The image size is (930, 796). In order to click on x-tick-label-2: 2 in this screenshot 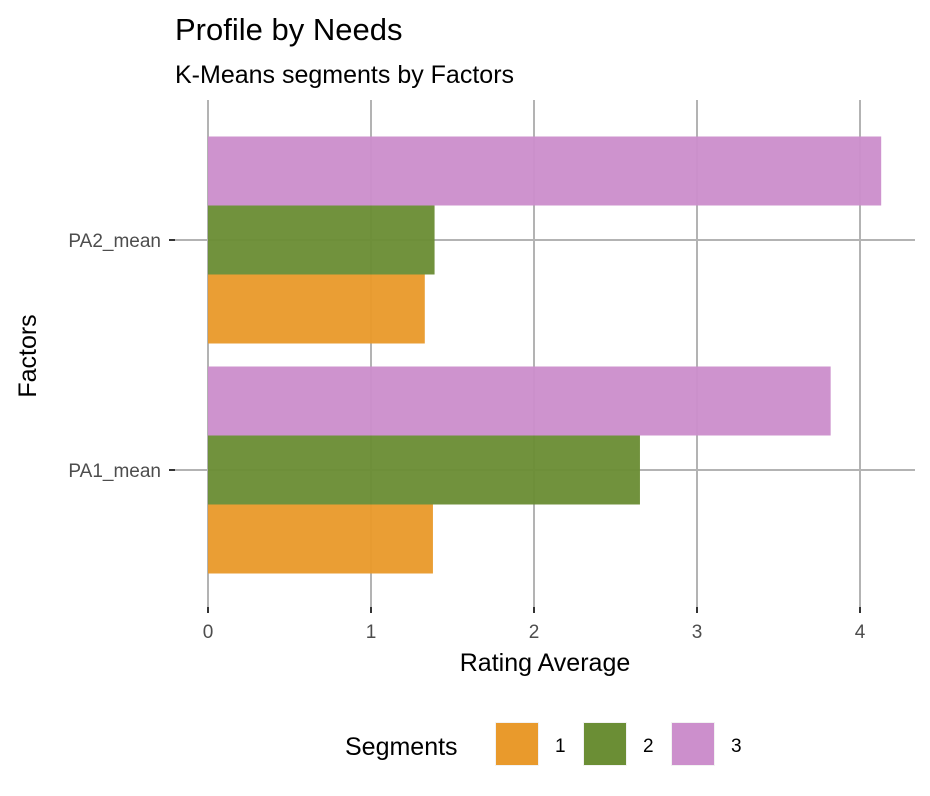, I will do `click(534, 632)`.